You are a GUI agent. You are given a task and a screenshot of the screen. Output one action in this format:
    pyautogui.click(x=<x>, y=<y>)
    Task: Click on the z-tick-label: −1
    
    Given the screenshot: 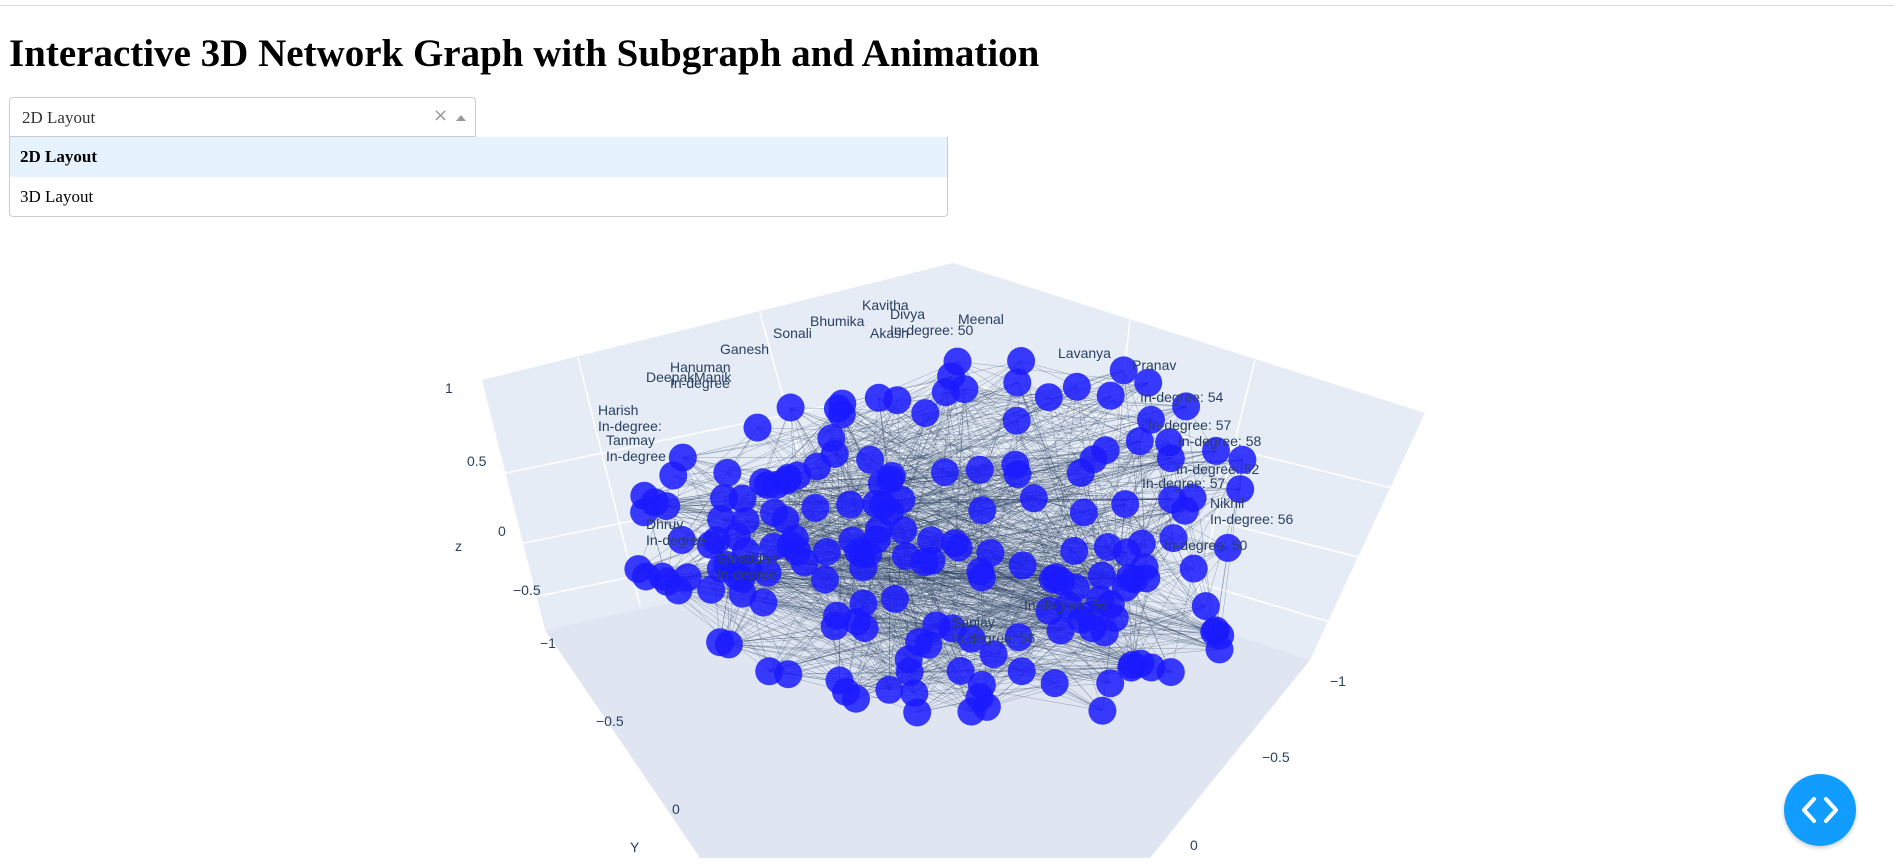 What is the action you would take?
    pyautogui.click(x=548, y=643)
    